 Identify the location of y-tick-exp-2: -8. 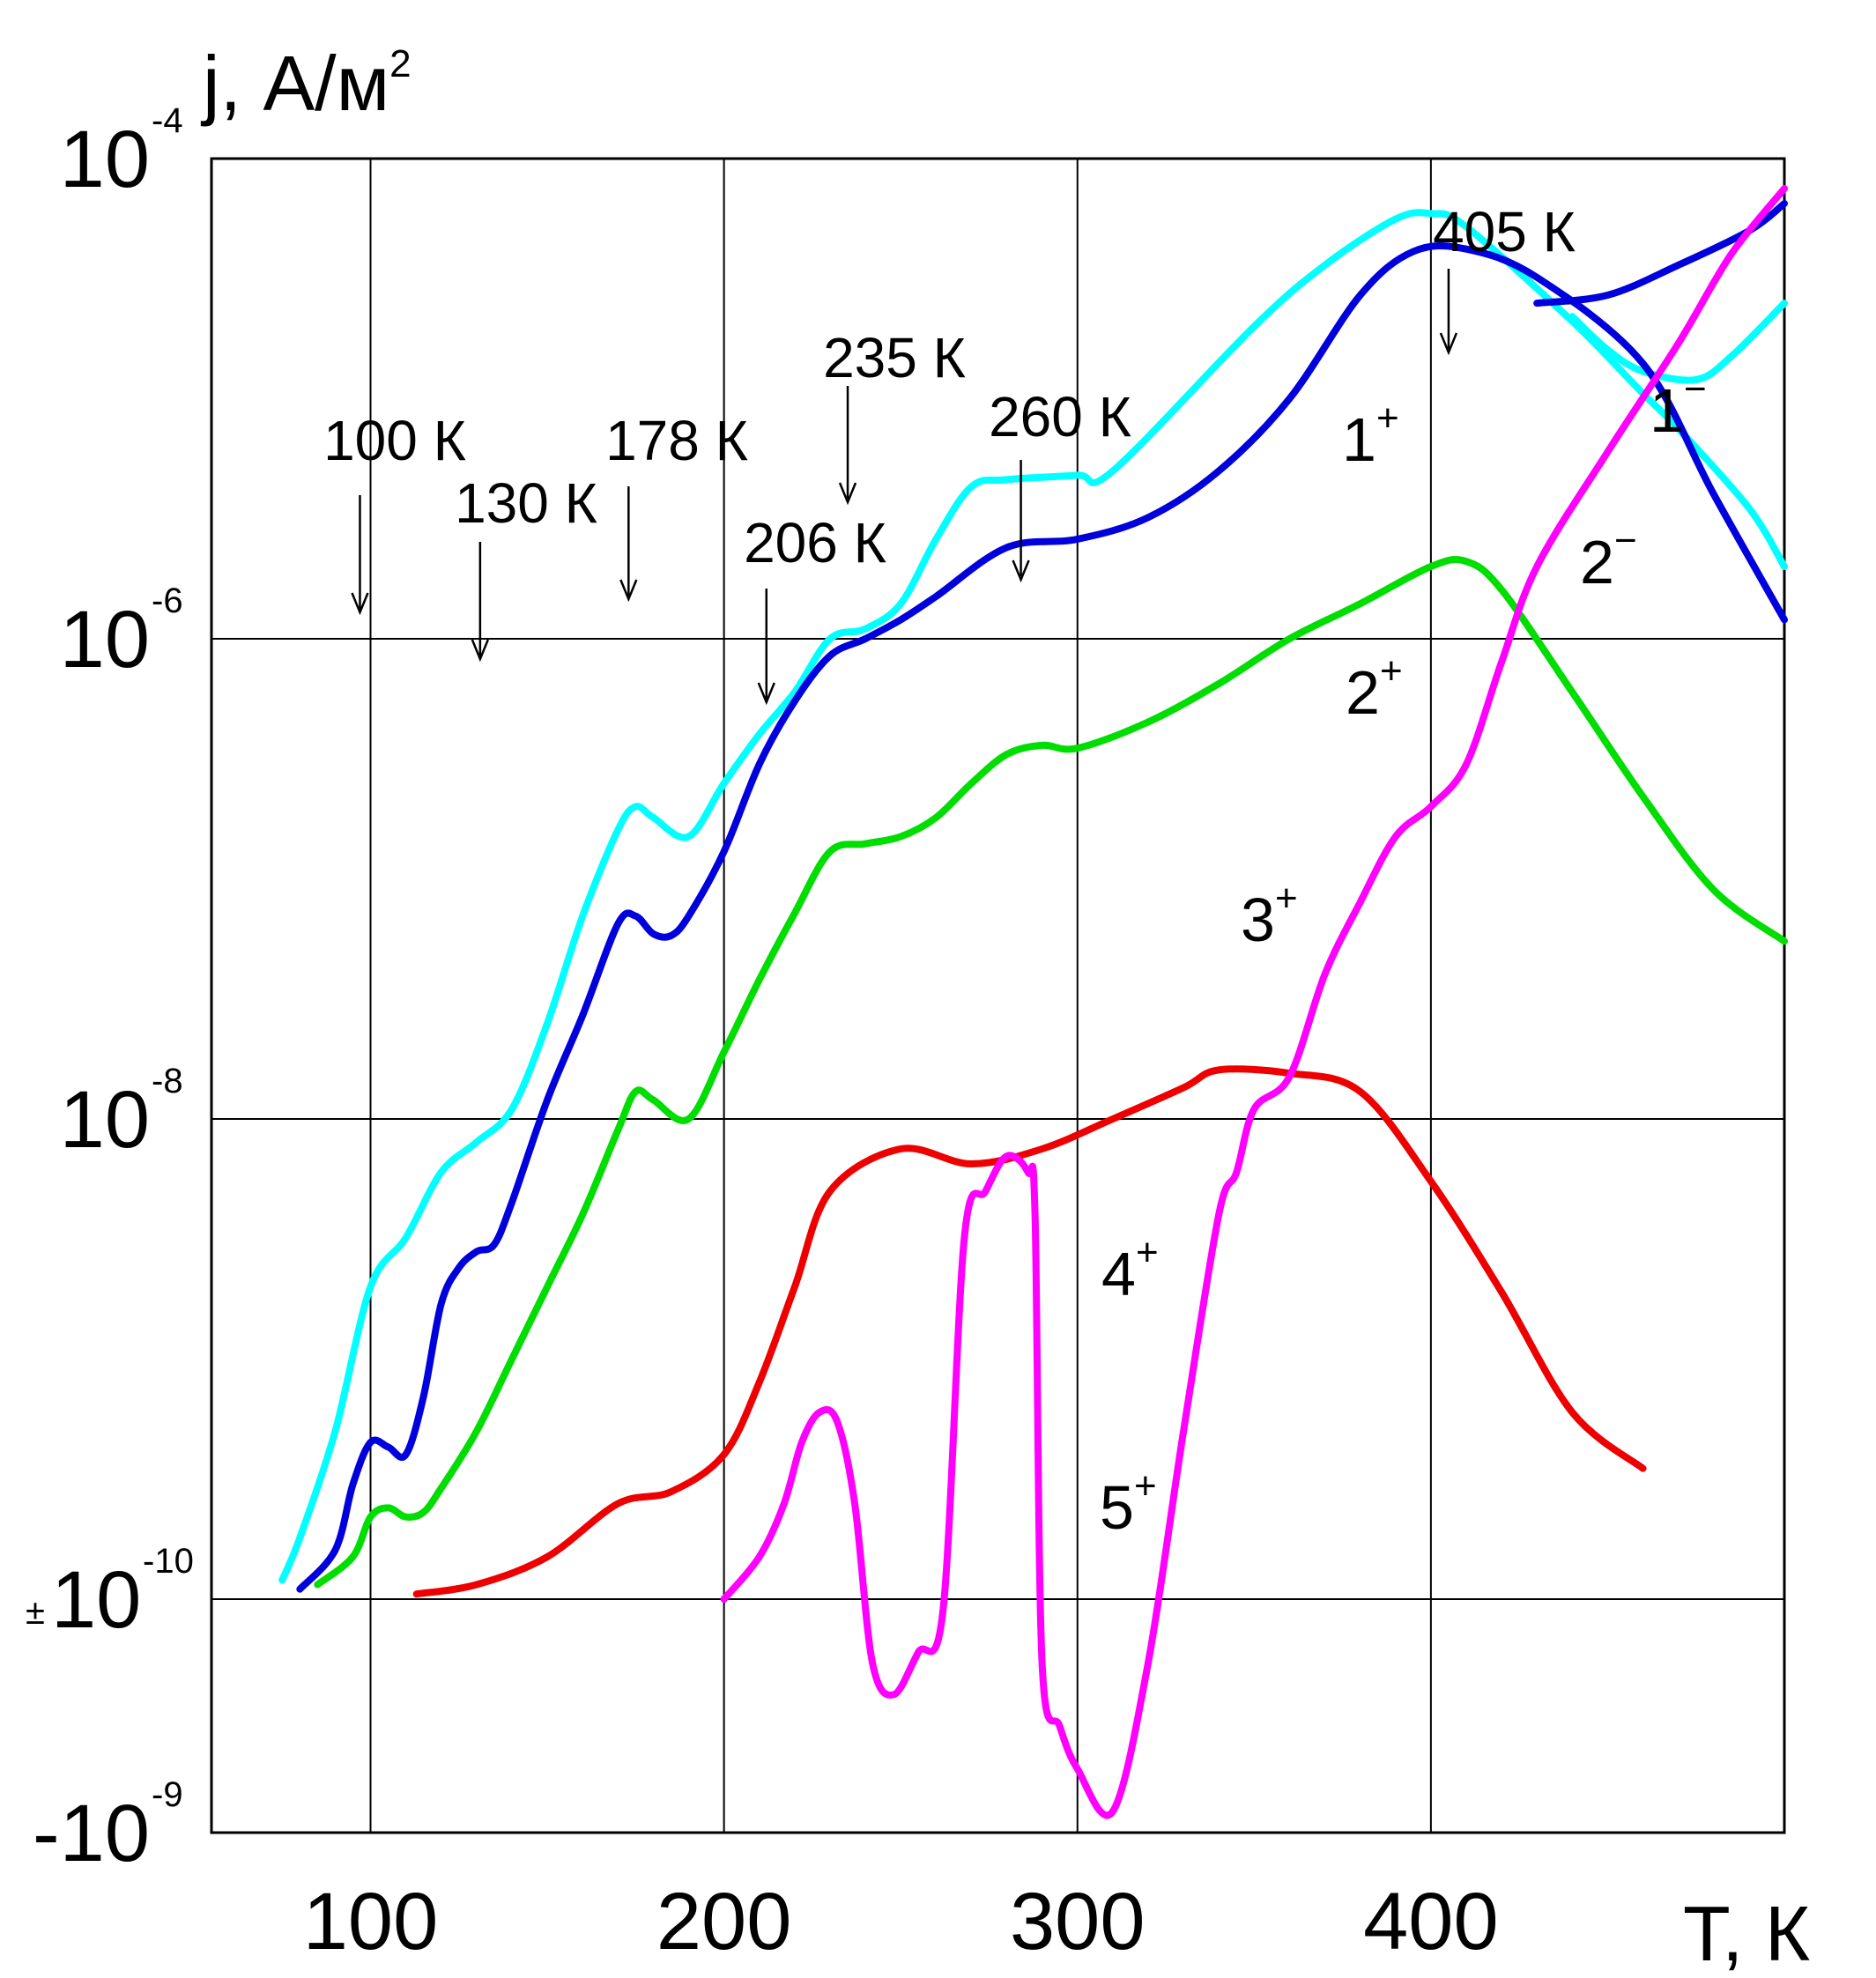
(168, 1081).